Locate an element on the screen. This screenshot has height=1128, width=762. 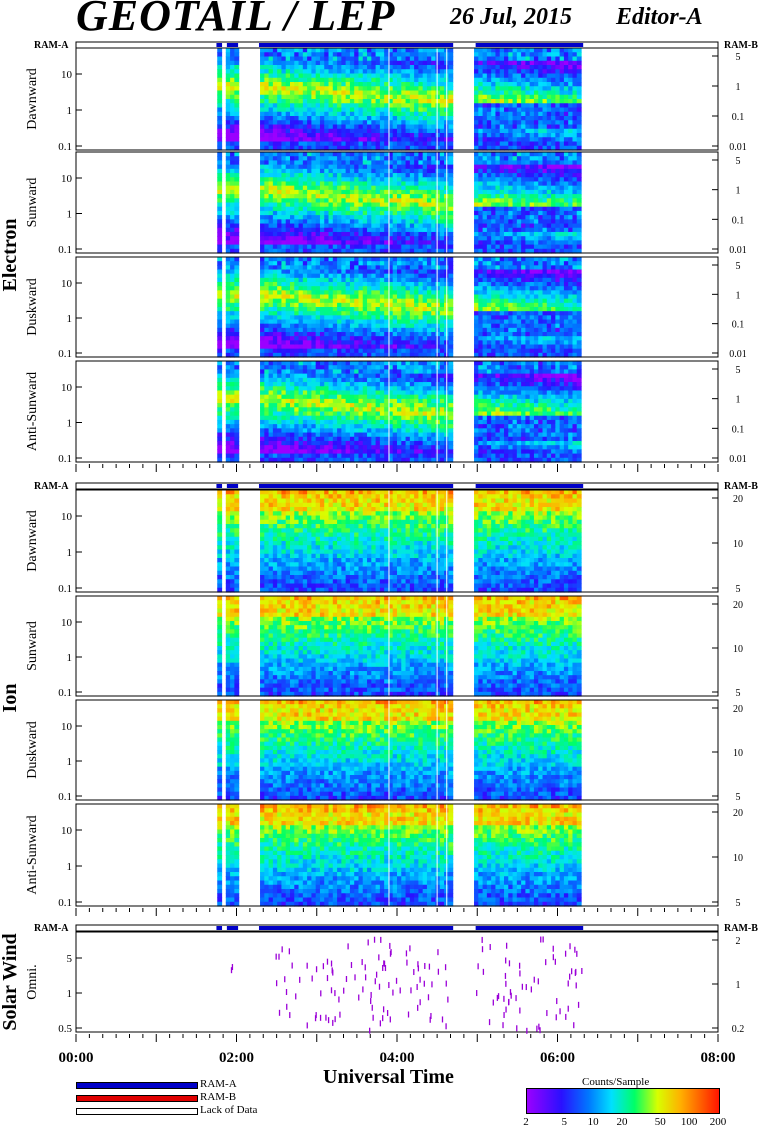
colorbar-tick: 200 is located at coordinates (718, 1122).